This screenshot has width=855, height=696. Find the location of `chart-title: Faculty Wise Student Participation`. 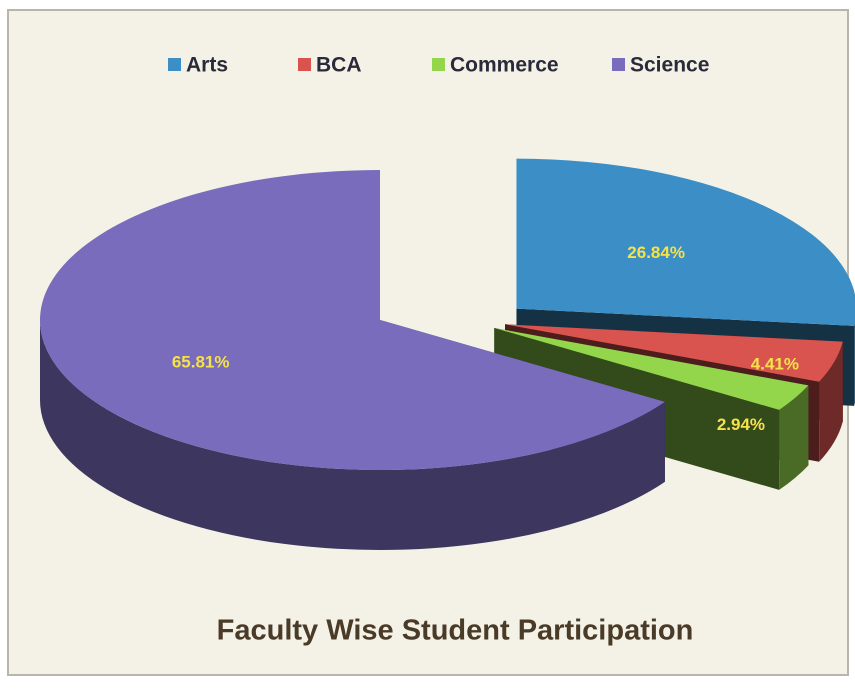

chart-title: Faculty Wise Student Participation is located at coordinates (455, 631).